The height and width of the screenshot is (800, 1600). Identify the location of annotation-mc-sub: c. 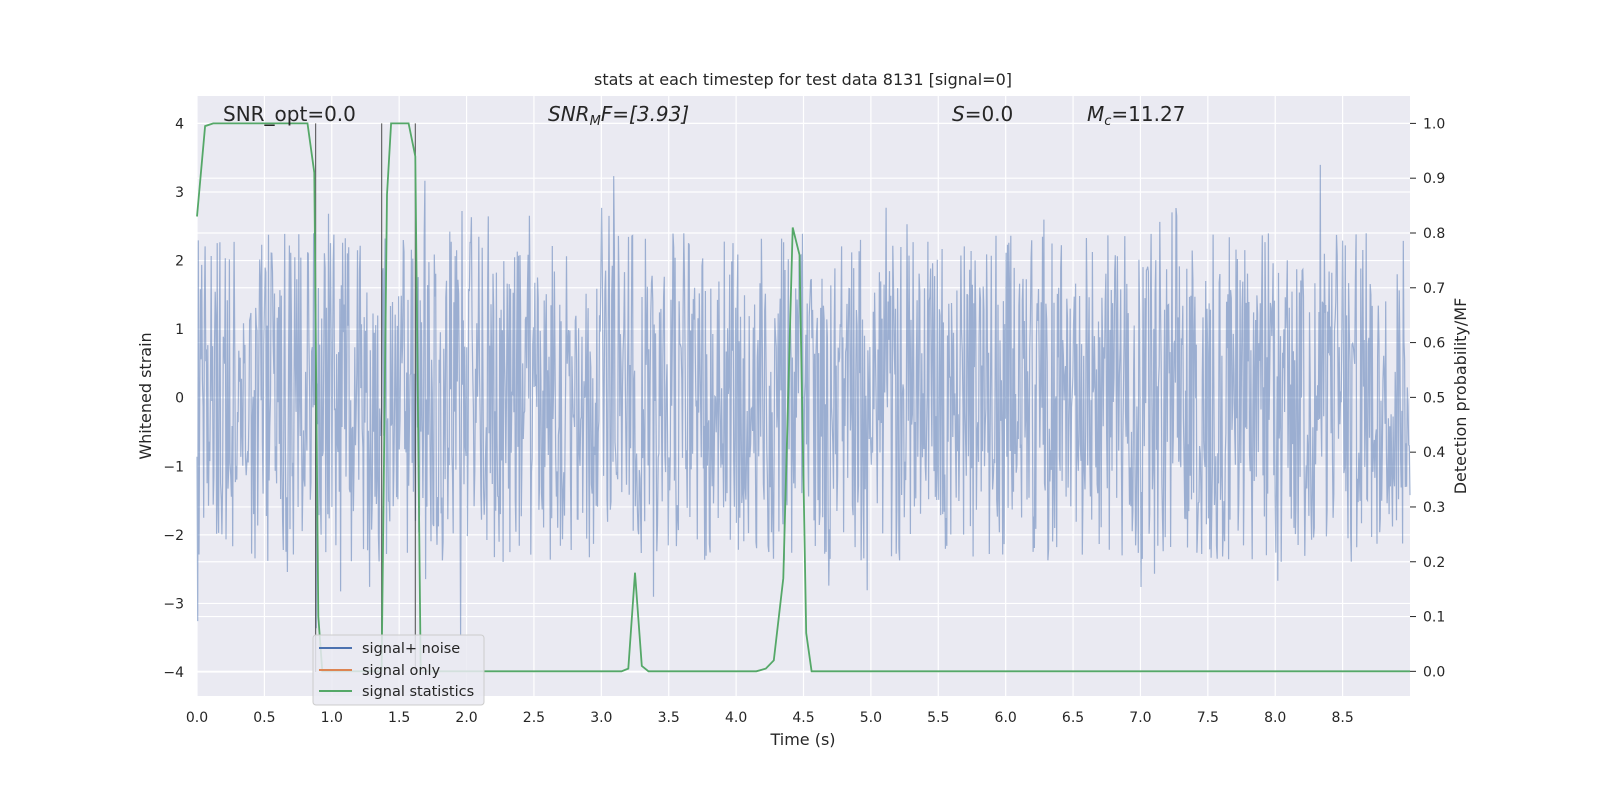
(1107, 121).